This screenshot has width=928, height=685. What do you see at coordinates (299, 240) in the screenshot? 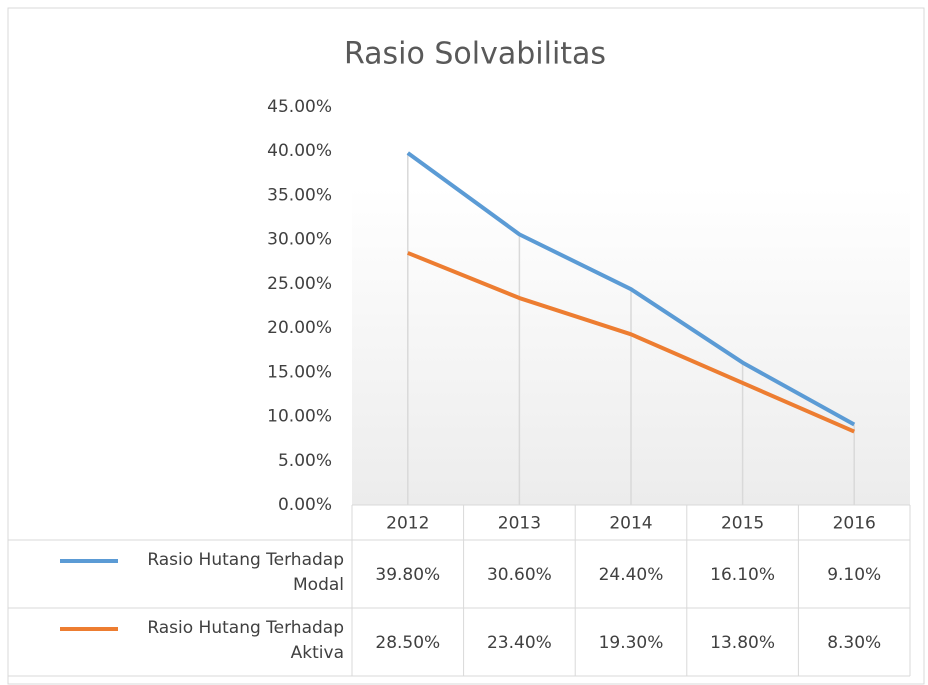
I see `y-tick-label: 30.00%` at bounding box center [299, 240].